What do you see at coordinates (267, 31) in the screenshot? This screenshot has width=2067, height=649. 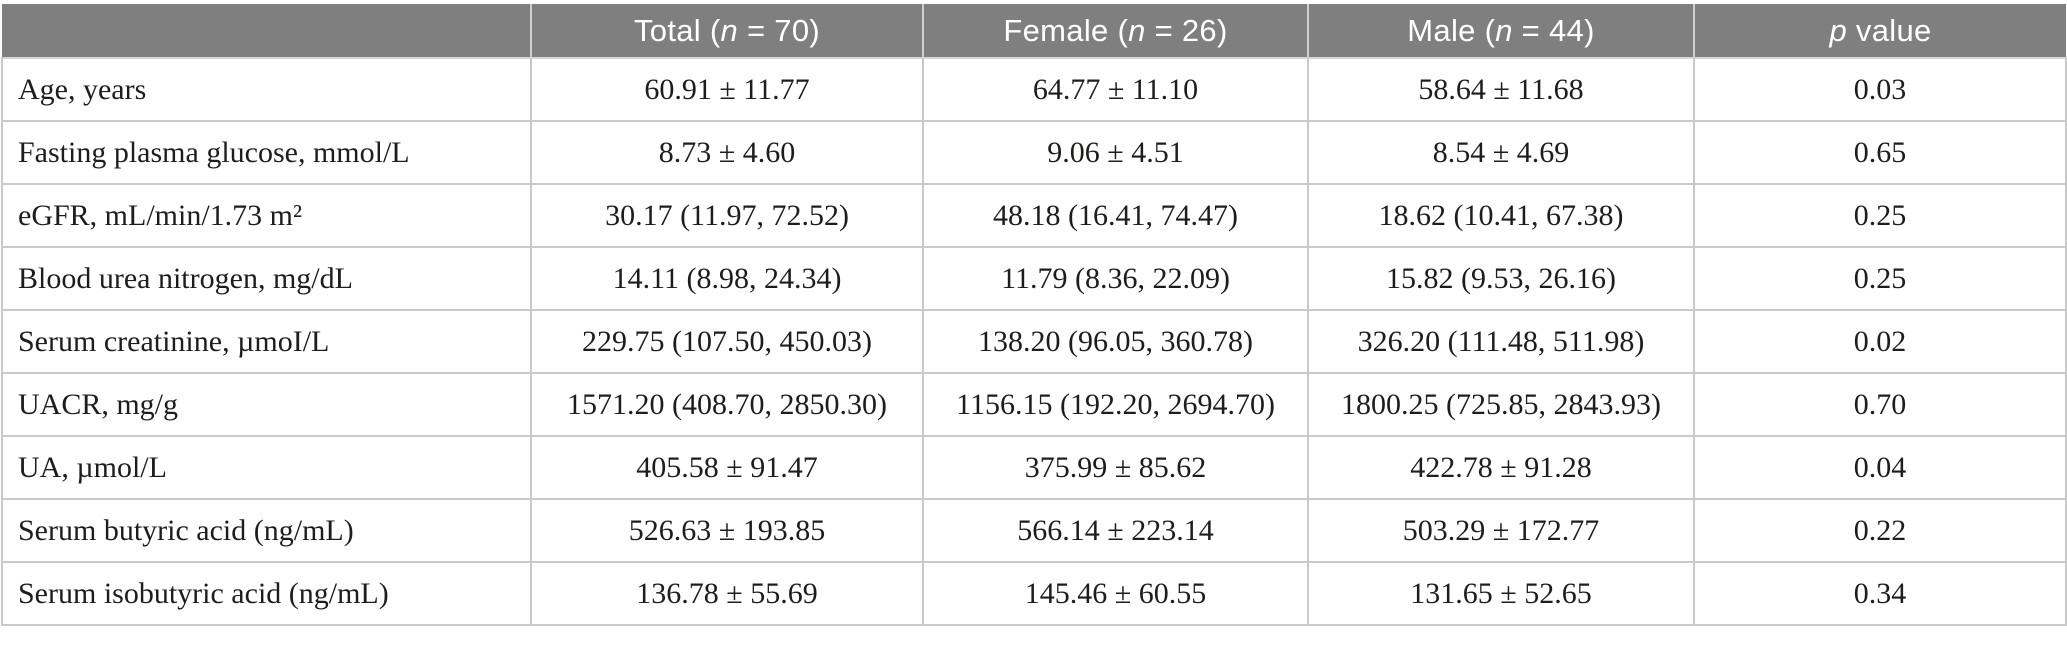 I see `column-header-variable` at bounding box center [267, 31].